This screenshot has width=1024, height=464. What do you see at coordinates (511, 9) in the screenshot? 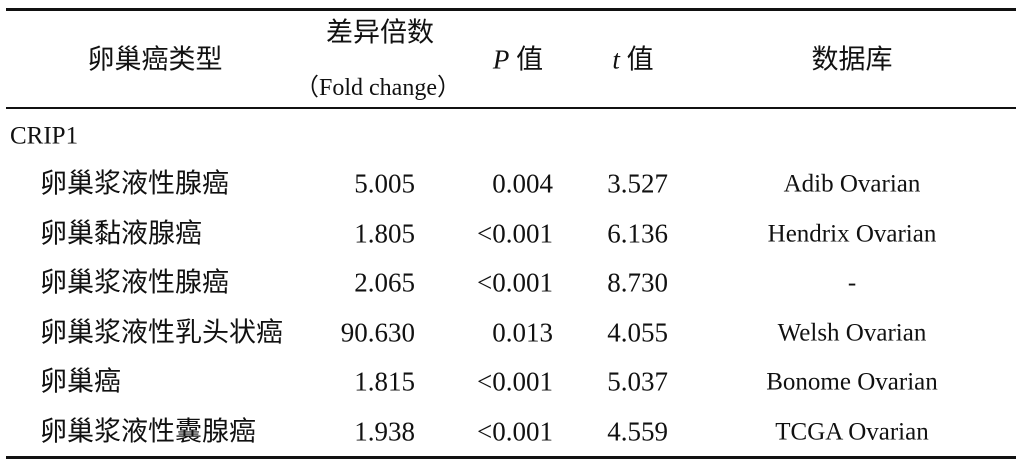
I see `top-rule` at bounding box center [511, 9].